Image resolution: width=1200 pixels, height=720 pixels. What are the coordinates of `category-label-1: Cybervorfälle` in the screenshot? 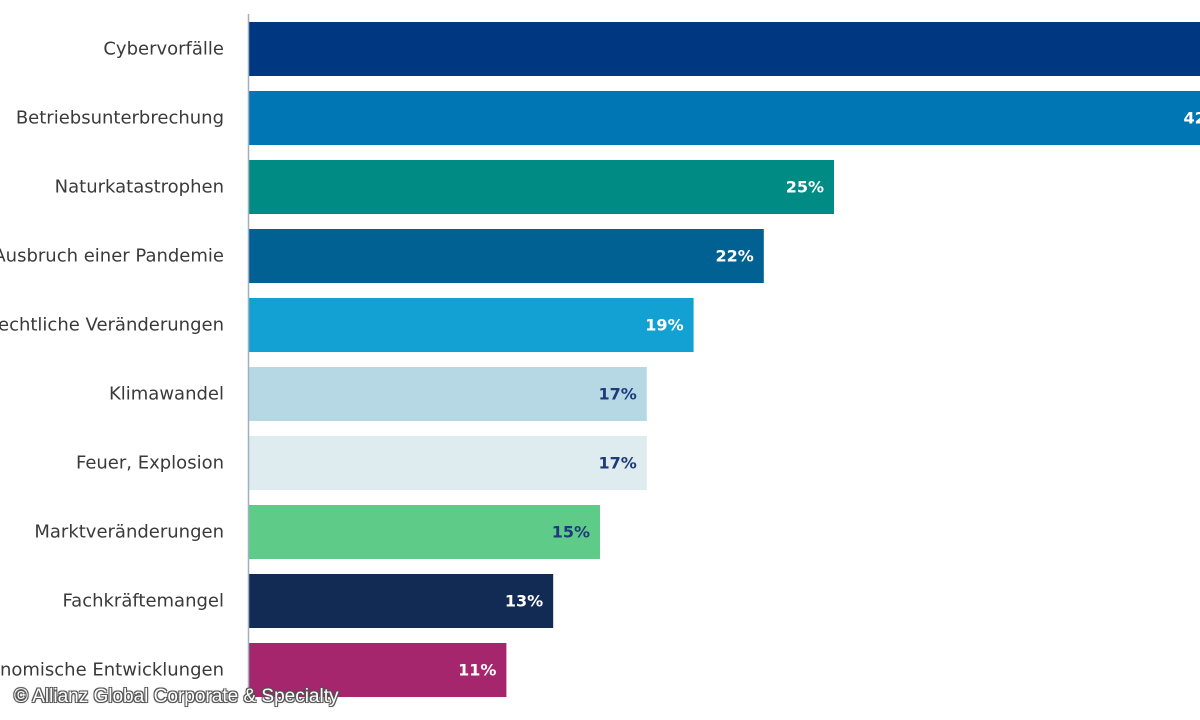 It's located at (163, 49).